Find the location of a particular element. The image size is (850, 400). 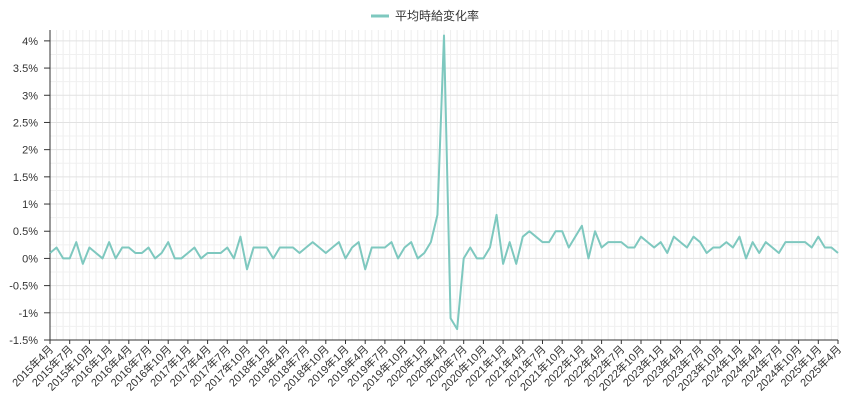

y-axis-ticks: 4% 3.5% 3% 2.5% 2% 1.5% 1% 0.5% 0% -0.5% -1% -1.5% is located at coordinates (29, 191).